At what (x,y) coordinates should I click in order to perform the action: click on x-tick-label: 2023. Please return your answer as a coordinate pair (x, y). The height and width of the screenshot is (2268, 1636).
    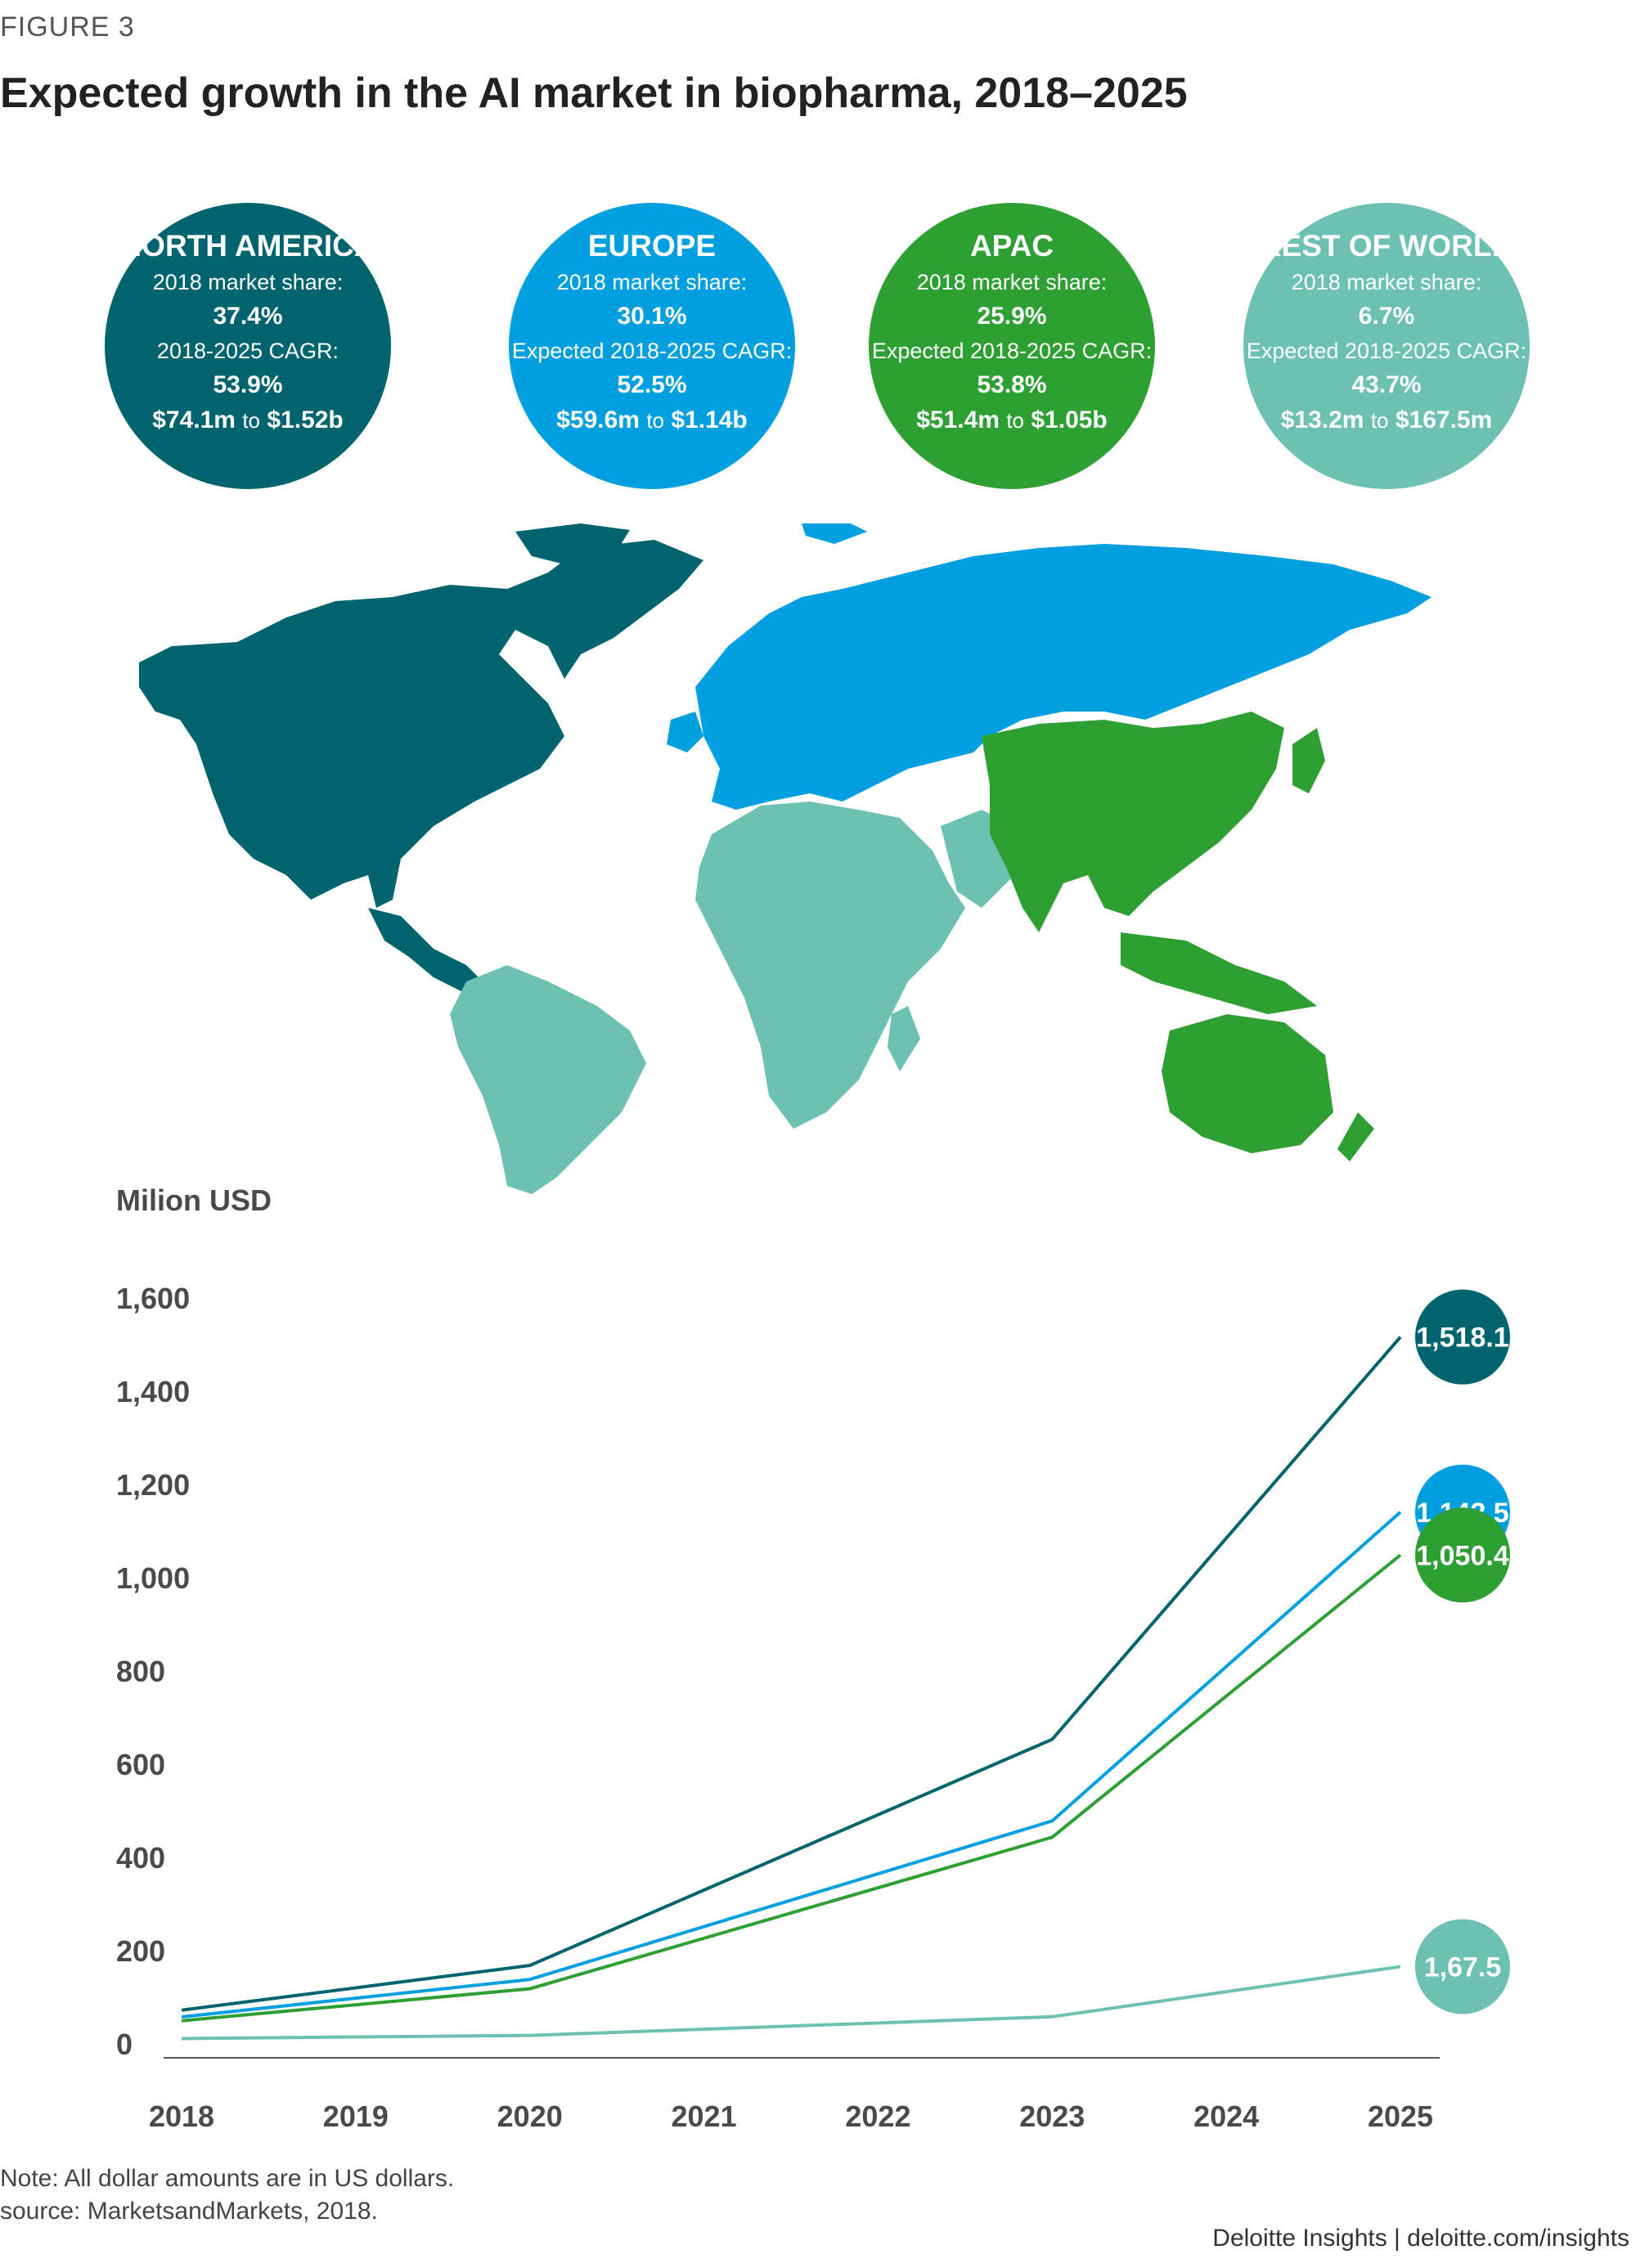
    Looking at the image, I should click on (1052, 2116).